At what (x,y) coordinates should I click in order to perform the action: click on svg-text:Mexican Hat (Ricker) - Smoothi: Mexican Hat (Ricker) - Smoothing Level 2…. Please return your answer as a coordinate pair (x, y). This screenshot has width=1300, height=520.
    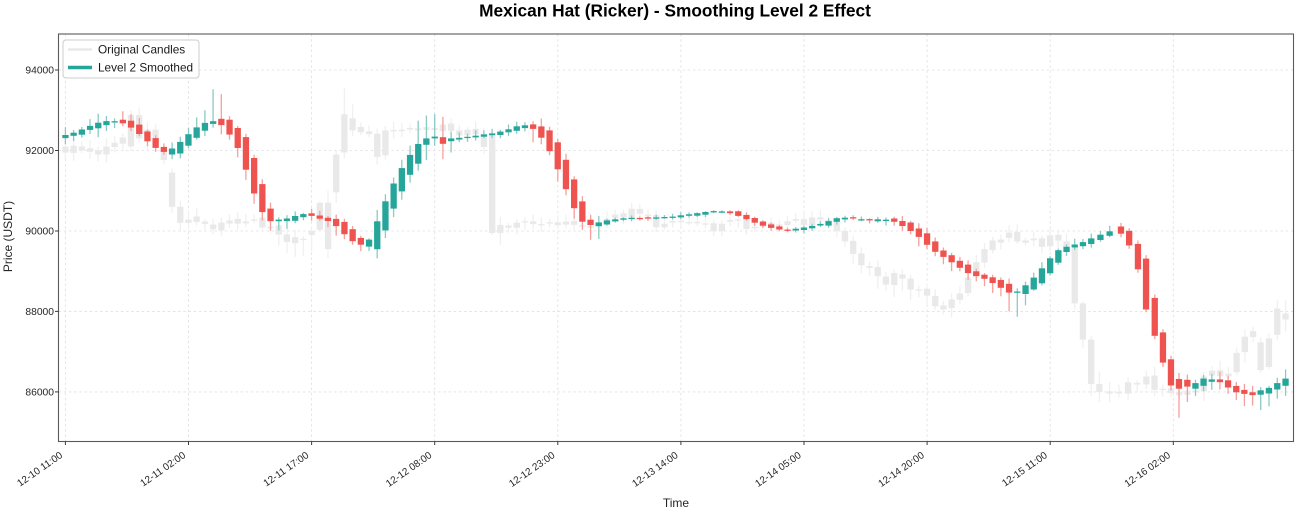
    Looking at the image, I should click on (675, 11).